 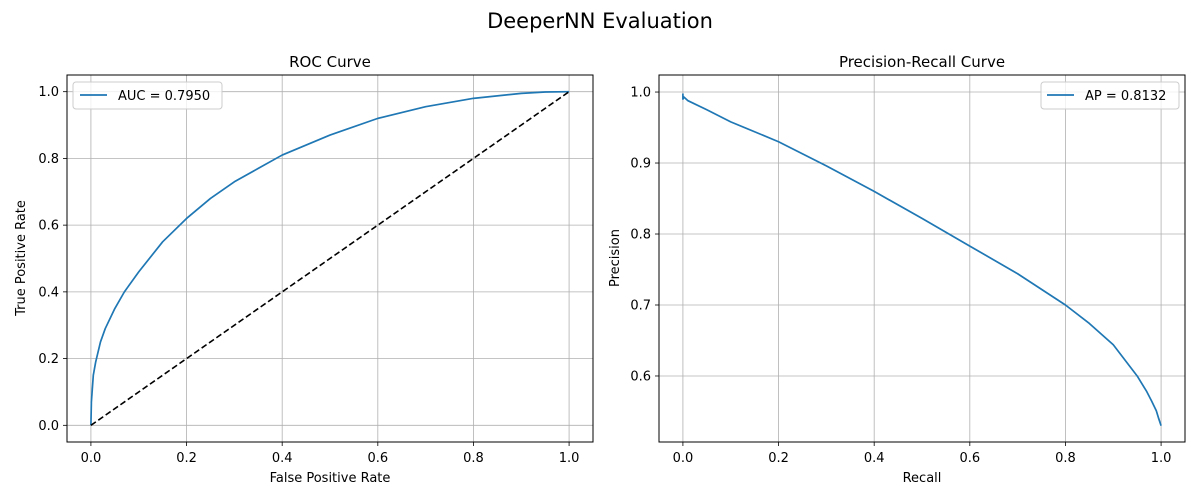 What do you see at coordinates (282, 458) in the screenshot?
I see `roc-xtick-label: 0.4` at bounding box center [282, 458].